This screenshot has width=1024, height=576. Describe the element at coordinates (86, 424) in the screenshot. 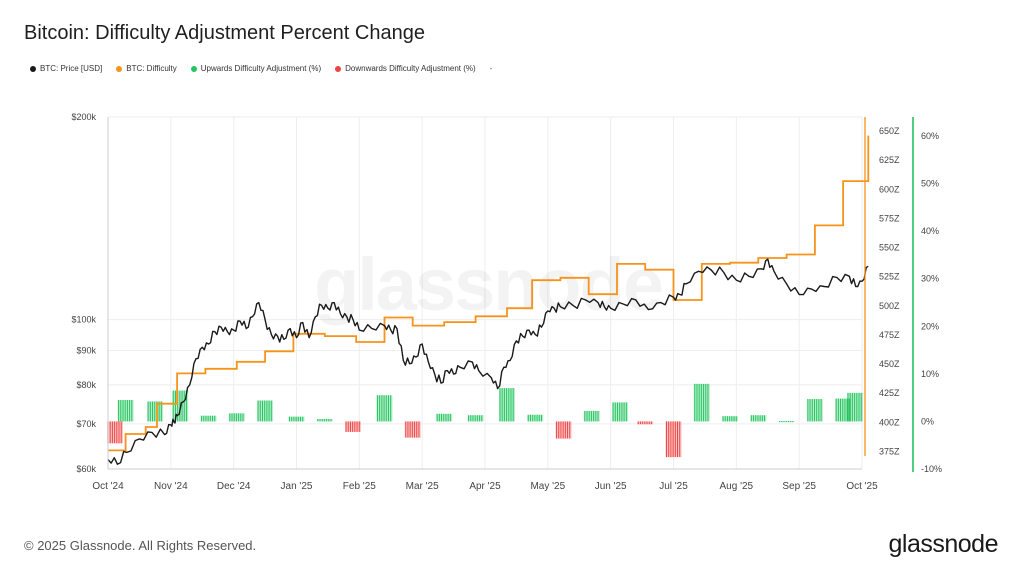

I see `price-tick-label: $70k` at that location.